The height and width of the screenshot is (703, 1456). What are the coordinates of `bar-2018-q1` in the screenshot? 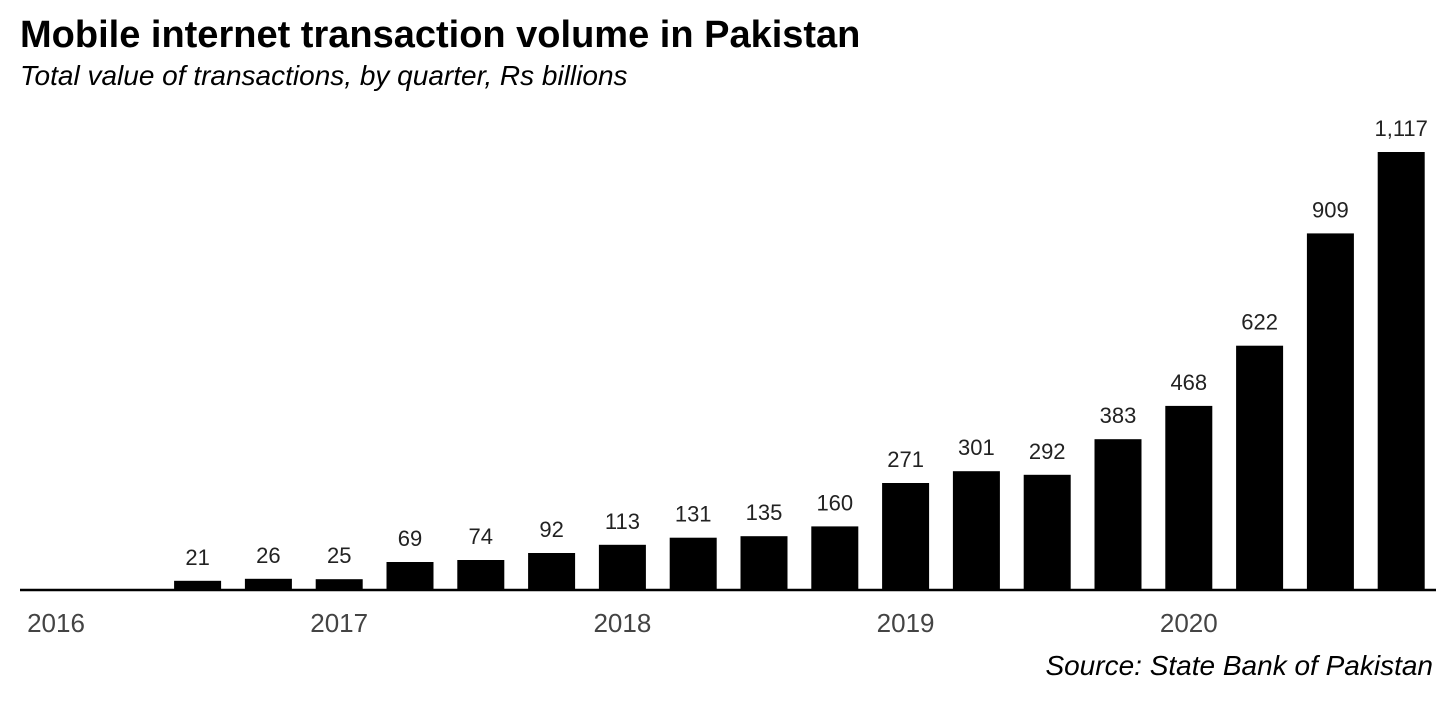 It's located at (622, 566).